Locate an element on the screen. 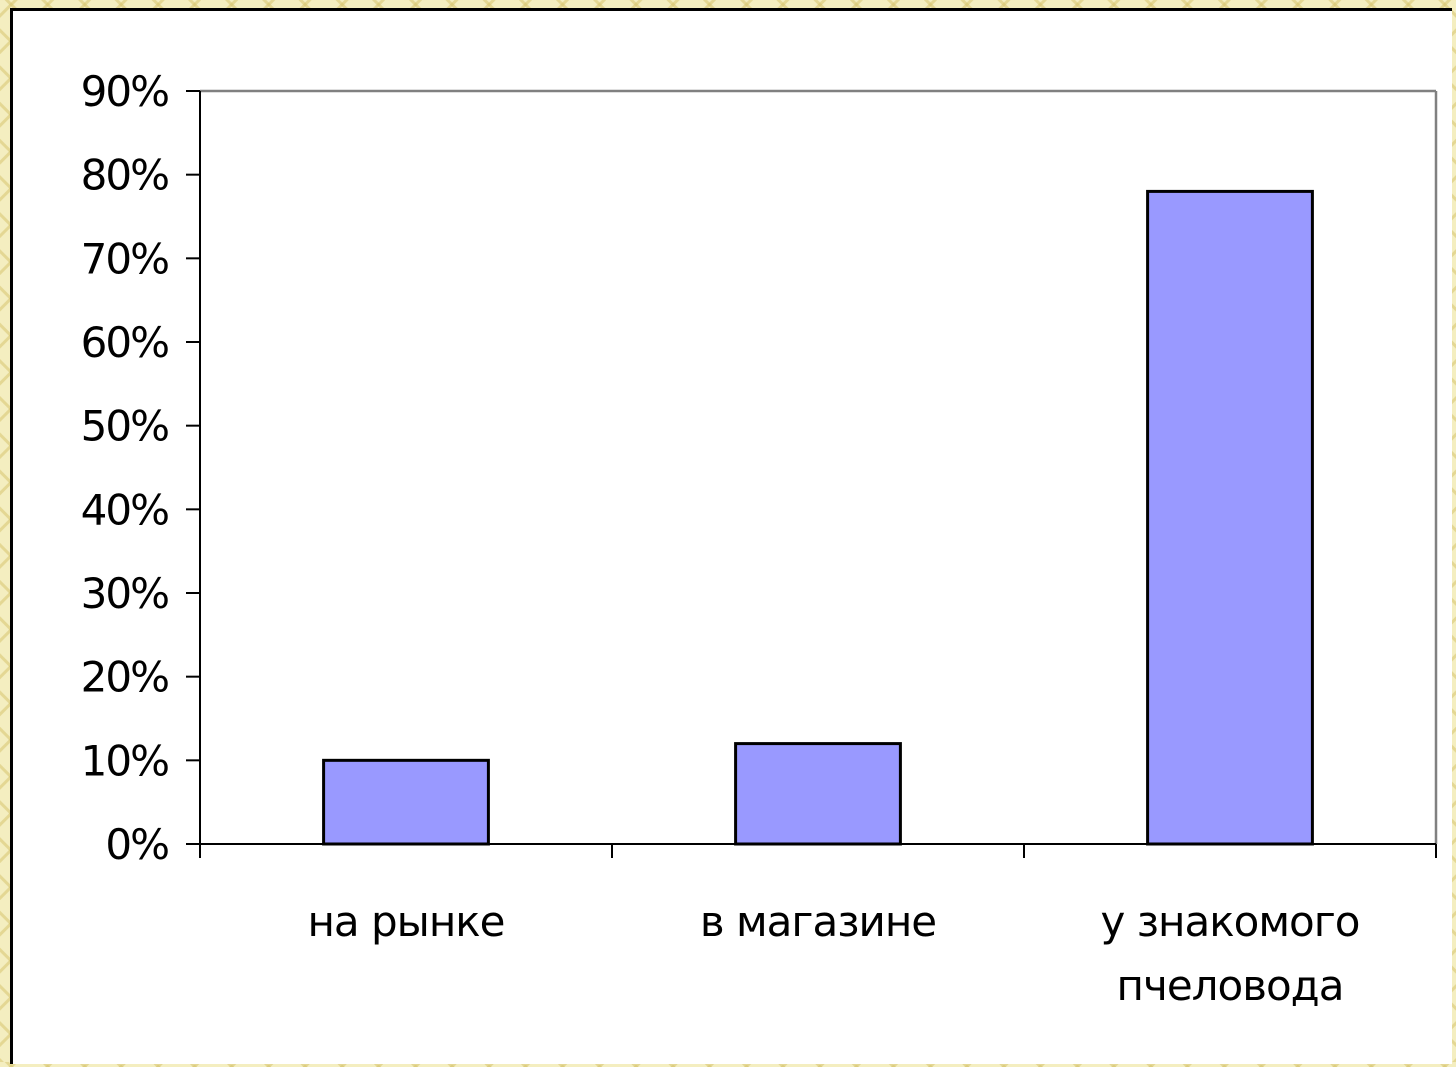 This screenshot has width=1456, height=1067. y-tick-label: 0% is located at coordinates (136, 844).